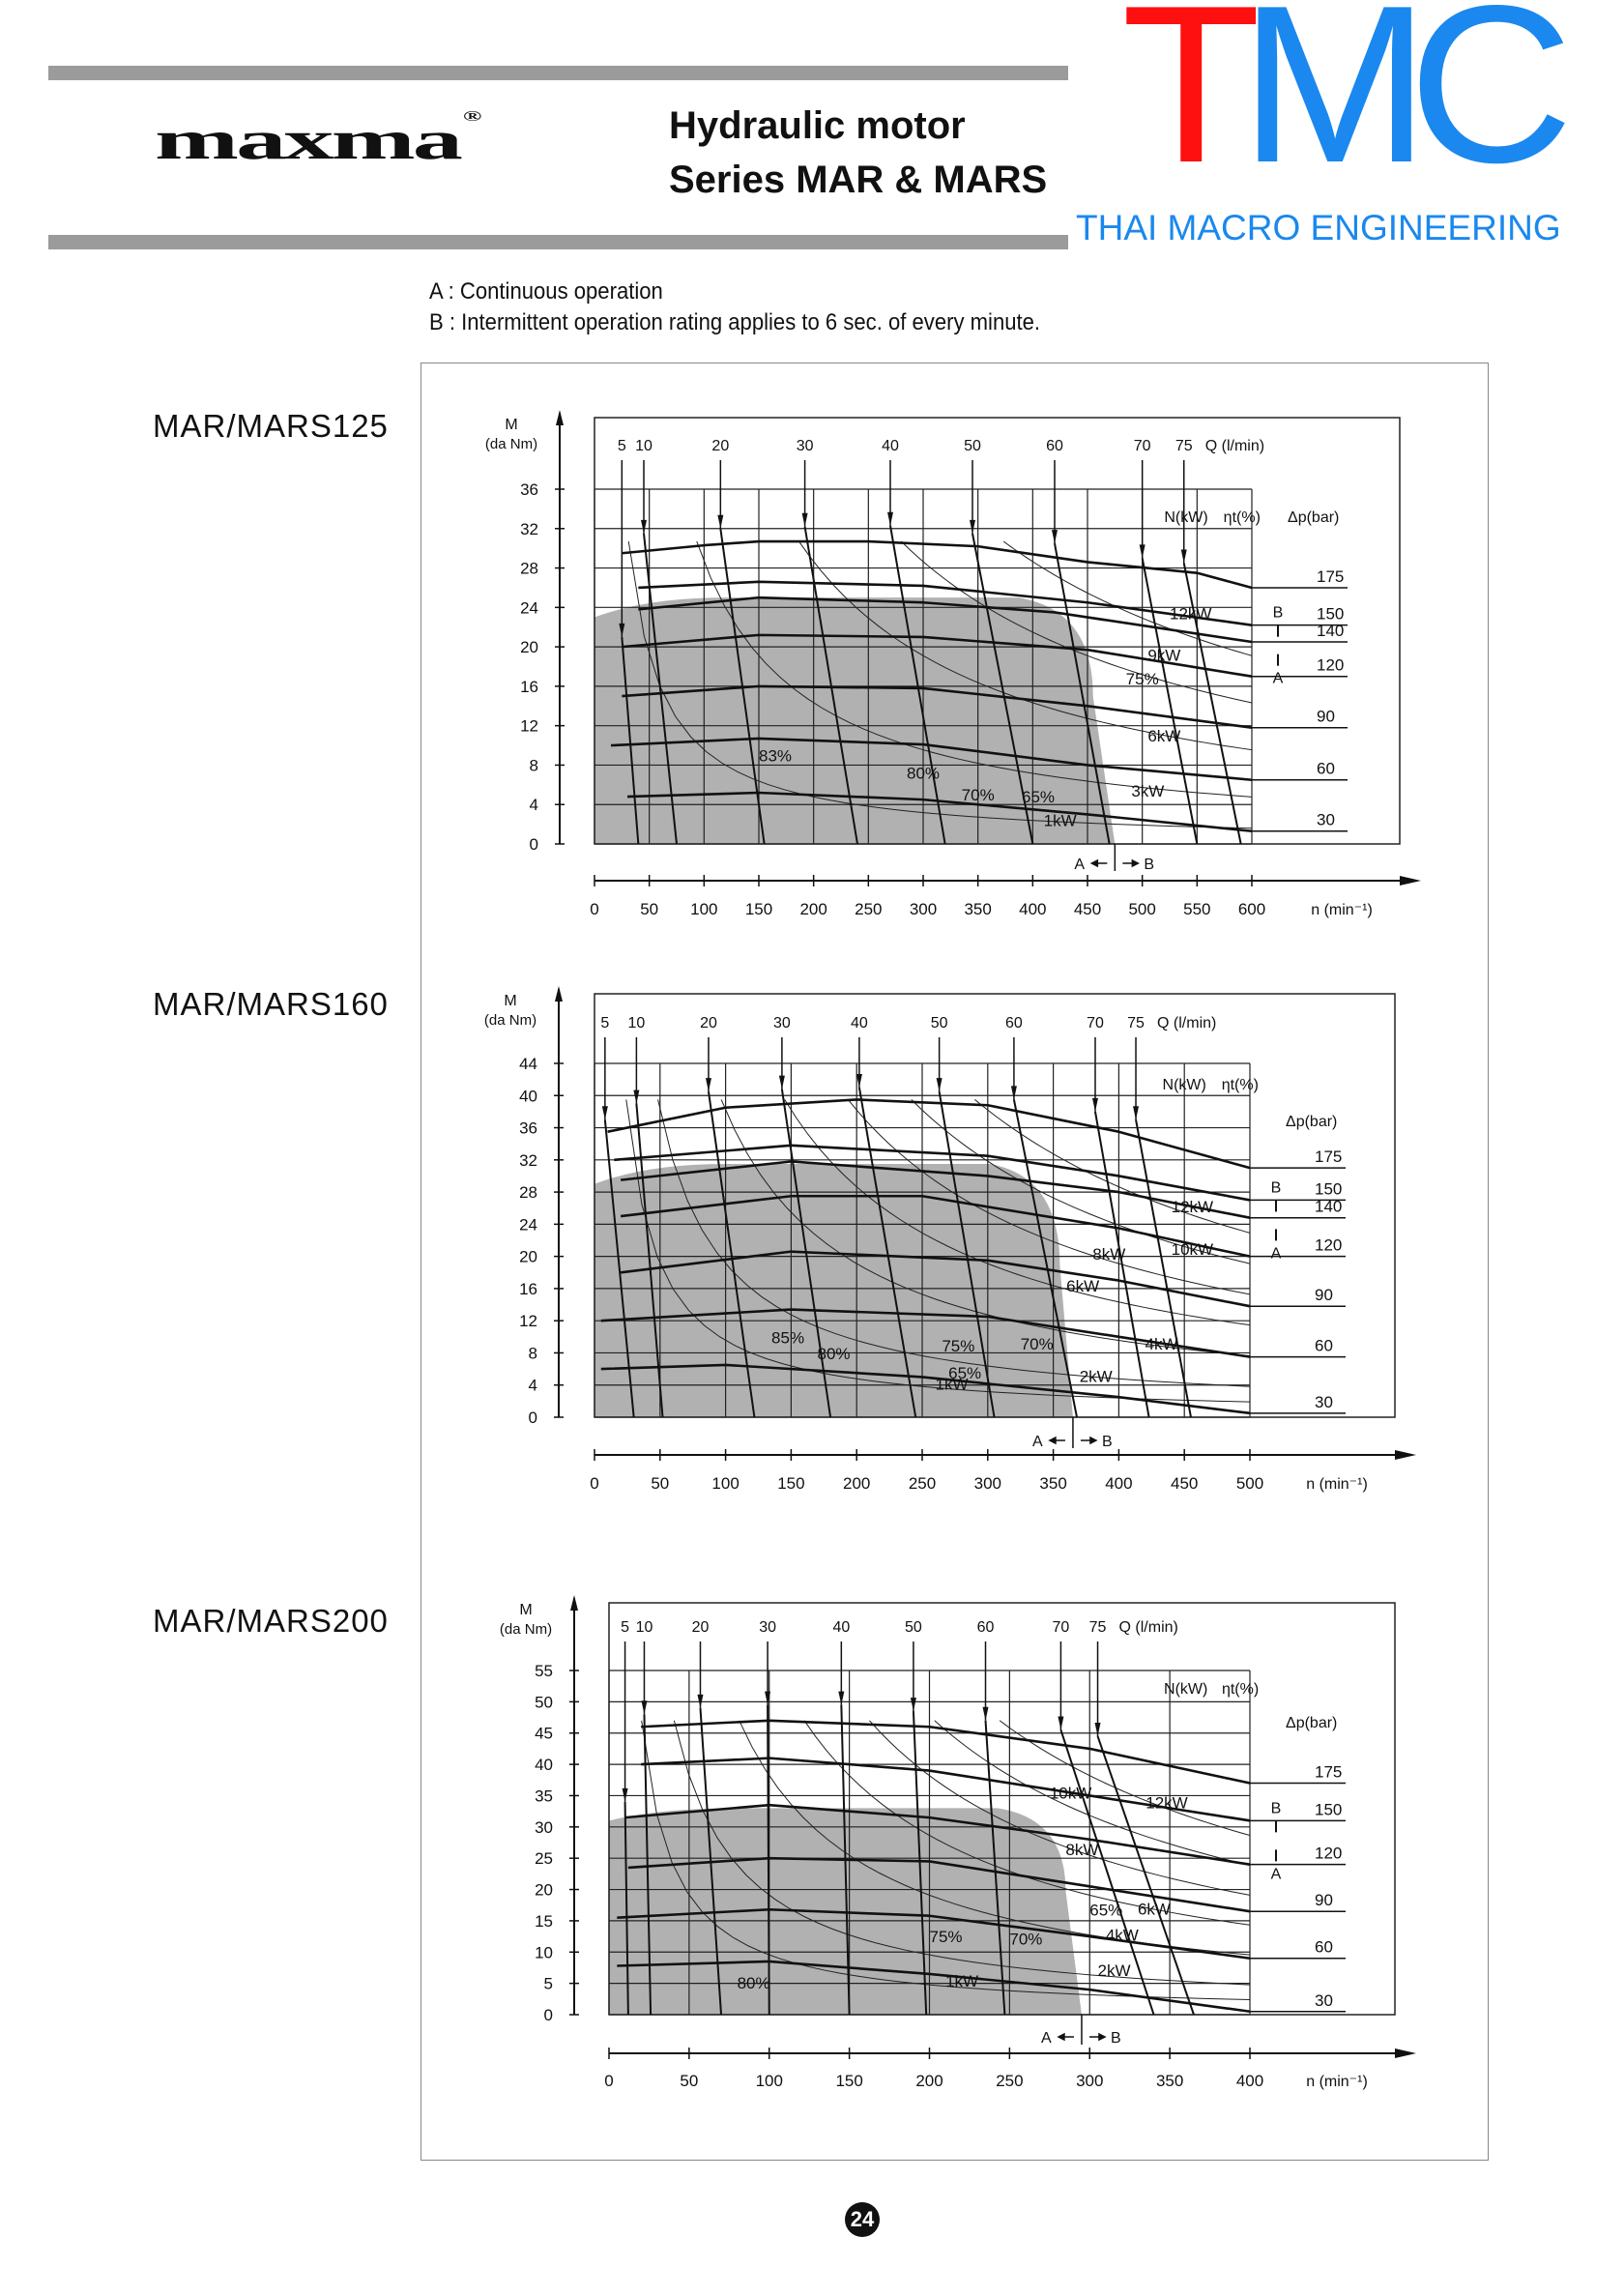 This screenshot has width=1624, height=2295. Describe the element at coordinates (1098, 863) in the screenshot. I see `arrow-left-icon` at that location.